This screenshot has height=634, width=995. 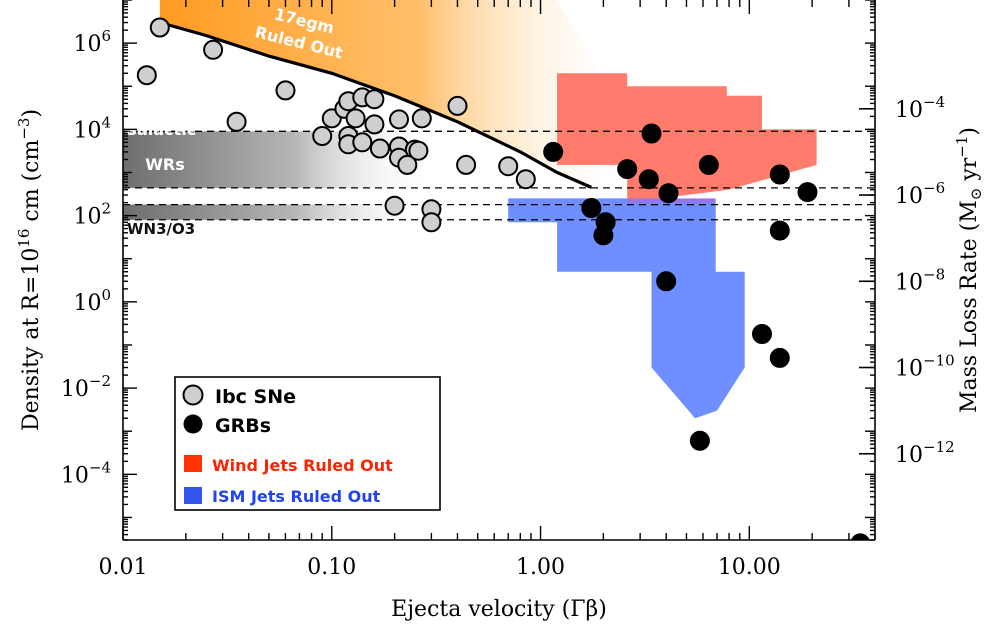 What do you see at coordinates (86, 473) in the screenshot?
I see `y-tick-label-left: 10⁻⁴` at bounding box center [86, 473].